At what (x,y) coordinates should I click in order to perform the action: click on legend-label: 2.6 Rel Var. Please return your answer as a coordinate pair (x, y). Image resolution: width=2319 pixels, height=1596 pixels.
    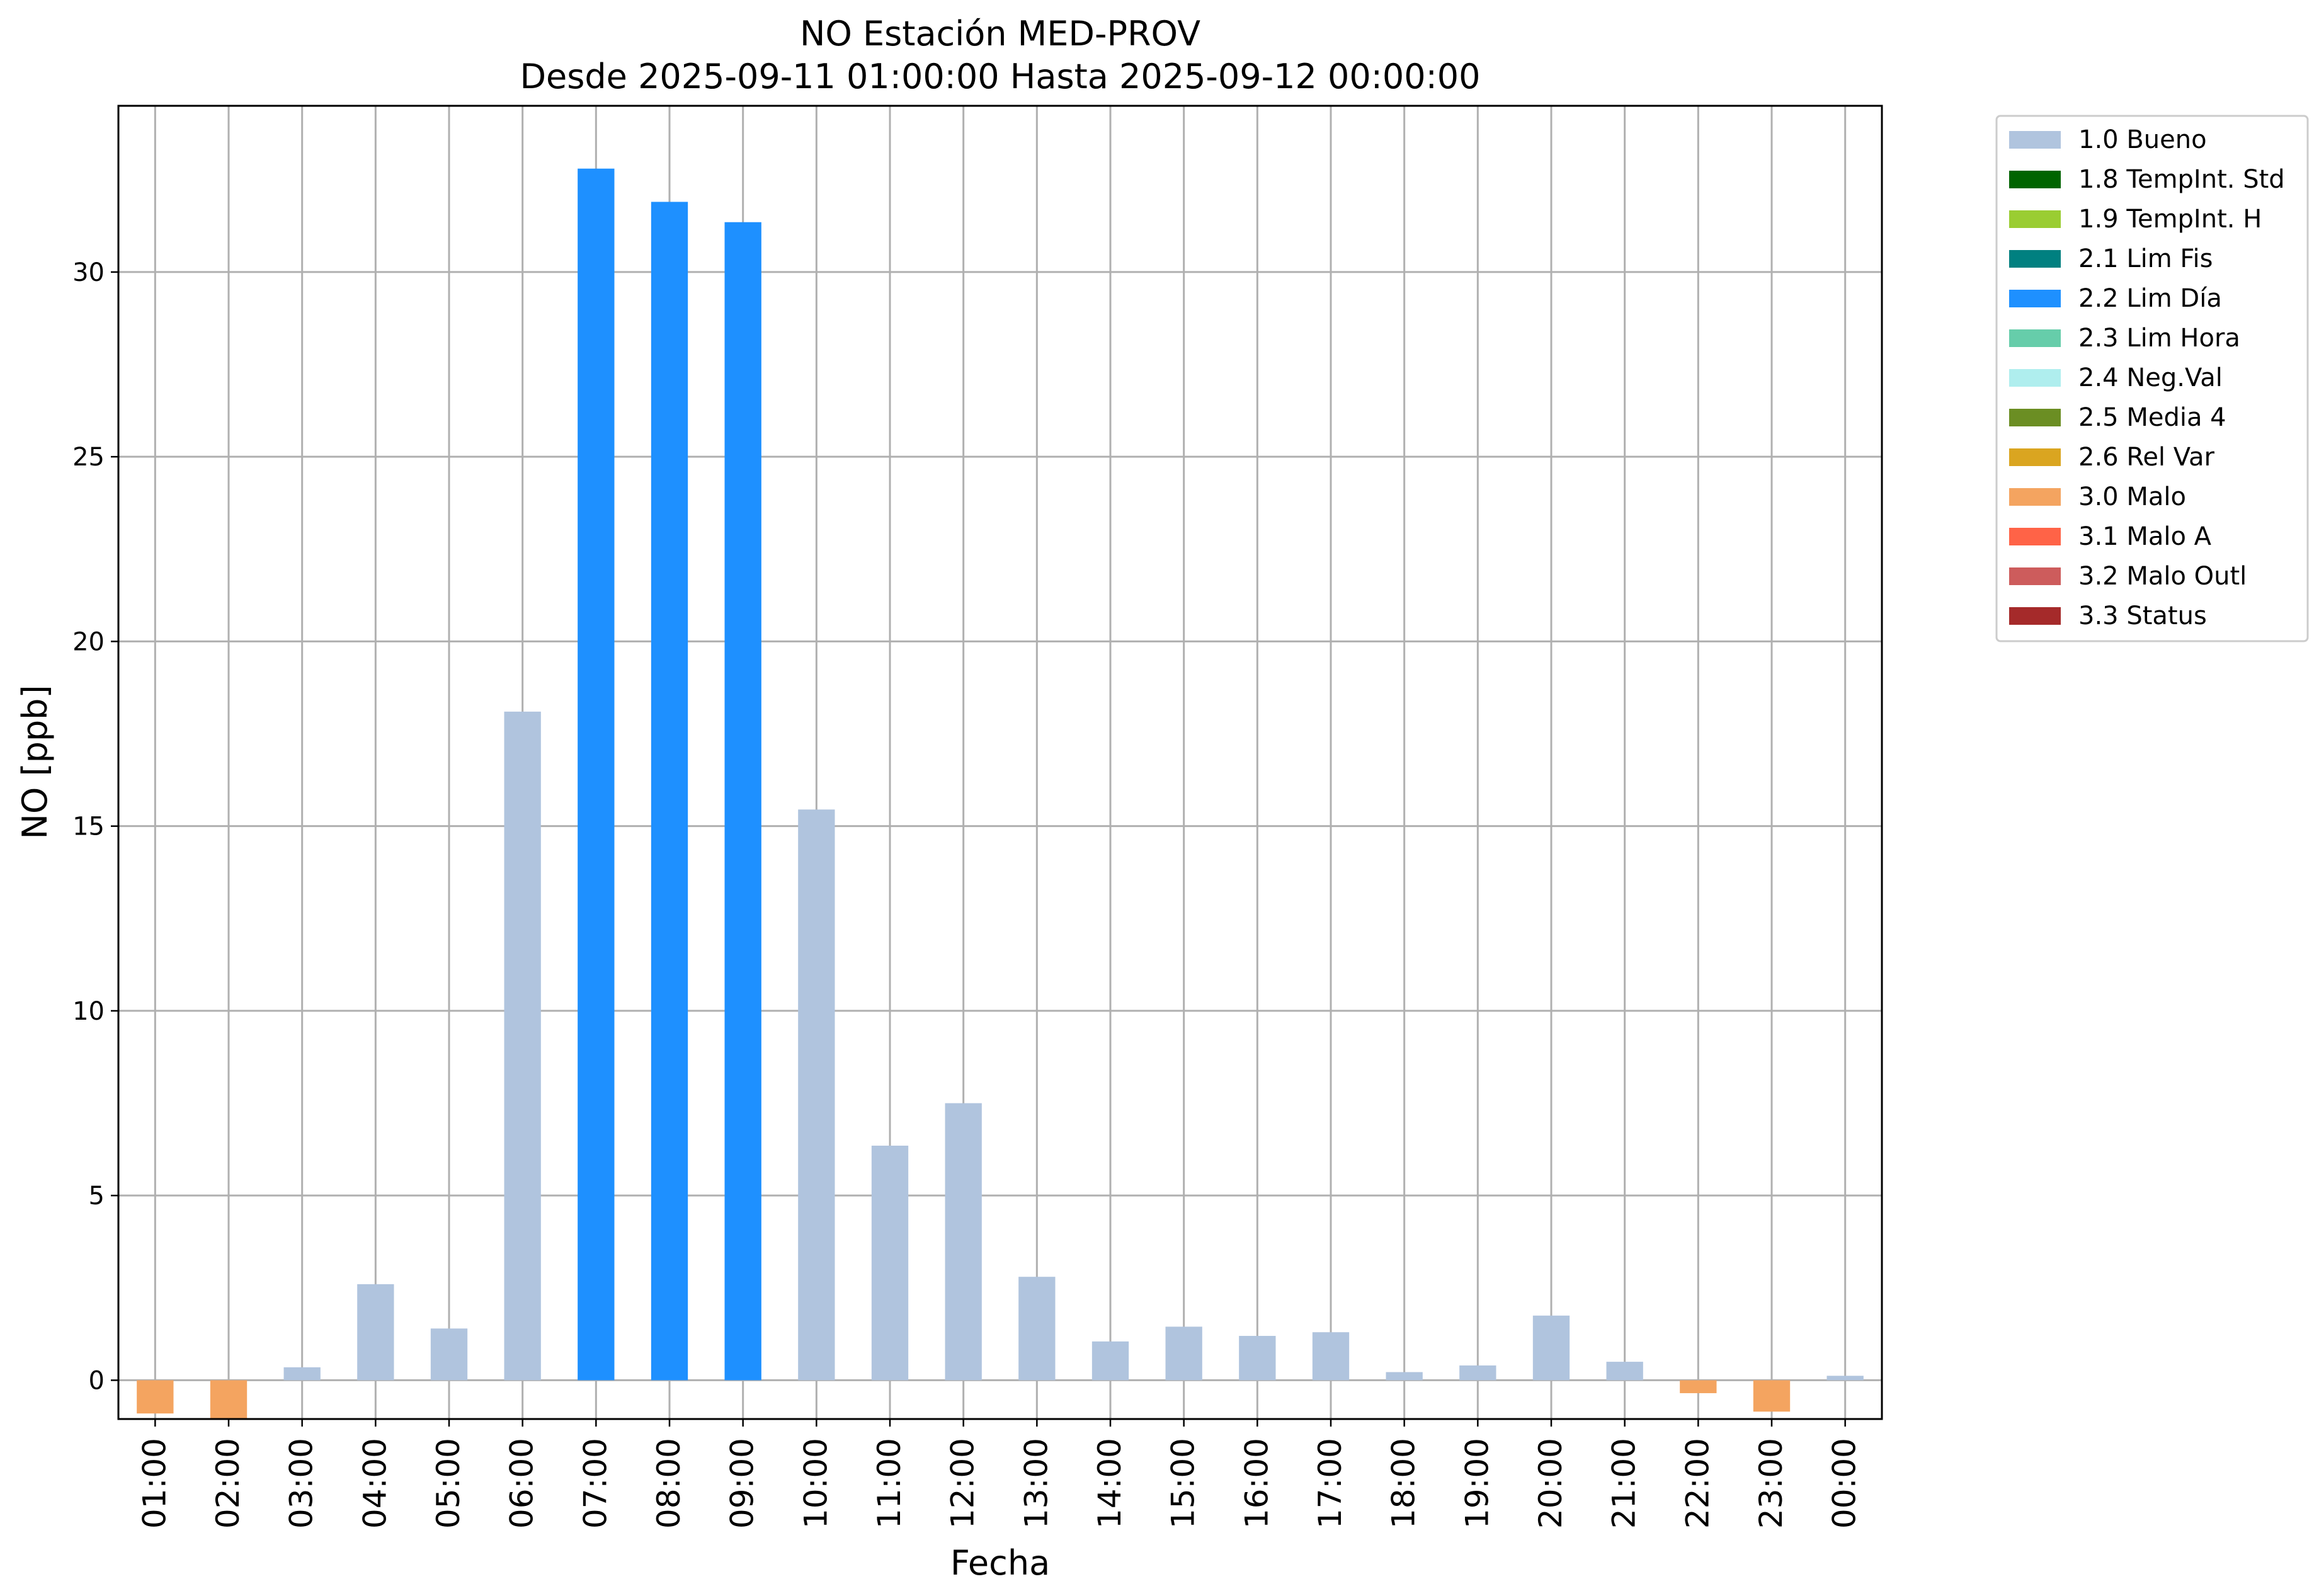
    Looking at the image, I should click on (2146, 457).